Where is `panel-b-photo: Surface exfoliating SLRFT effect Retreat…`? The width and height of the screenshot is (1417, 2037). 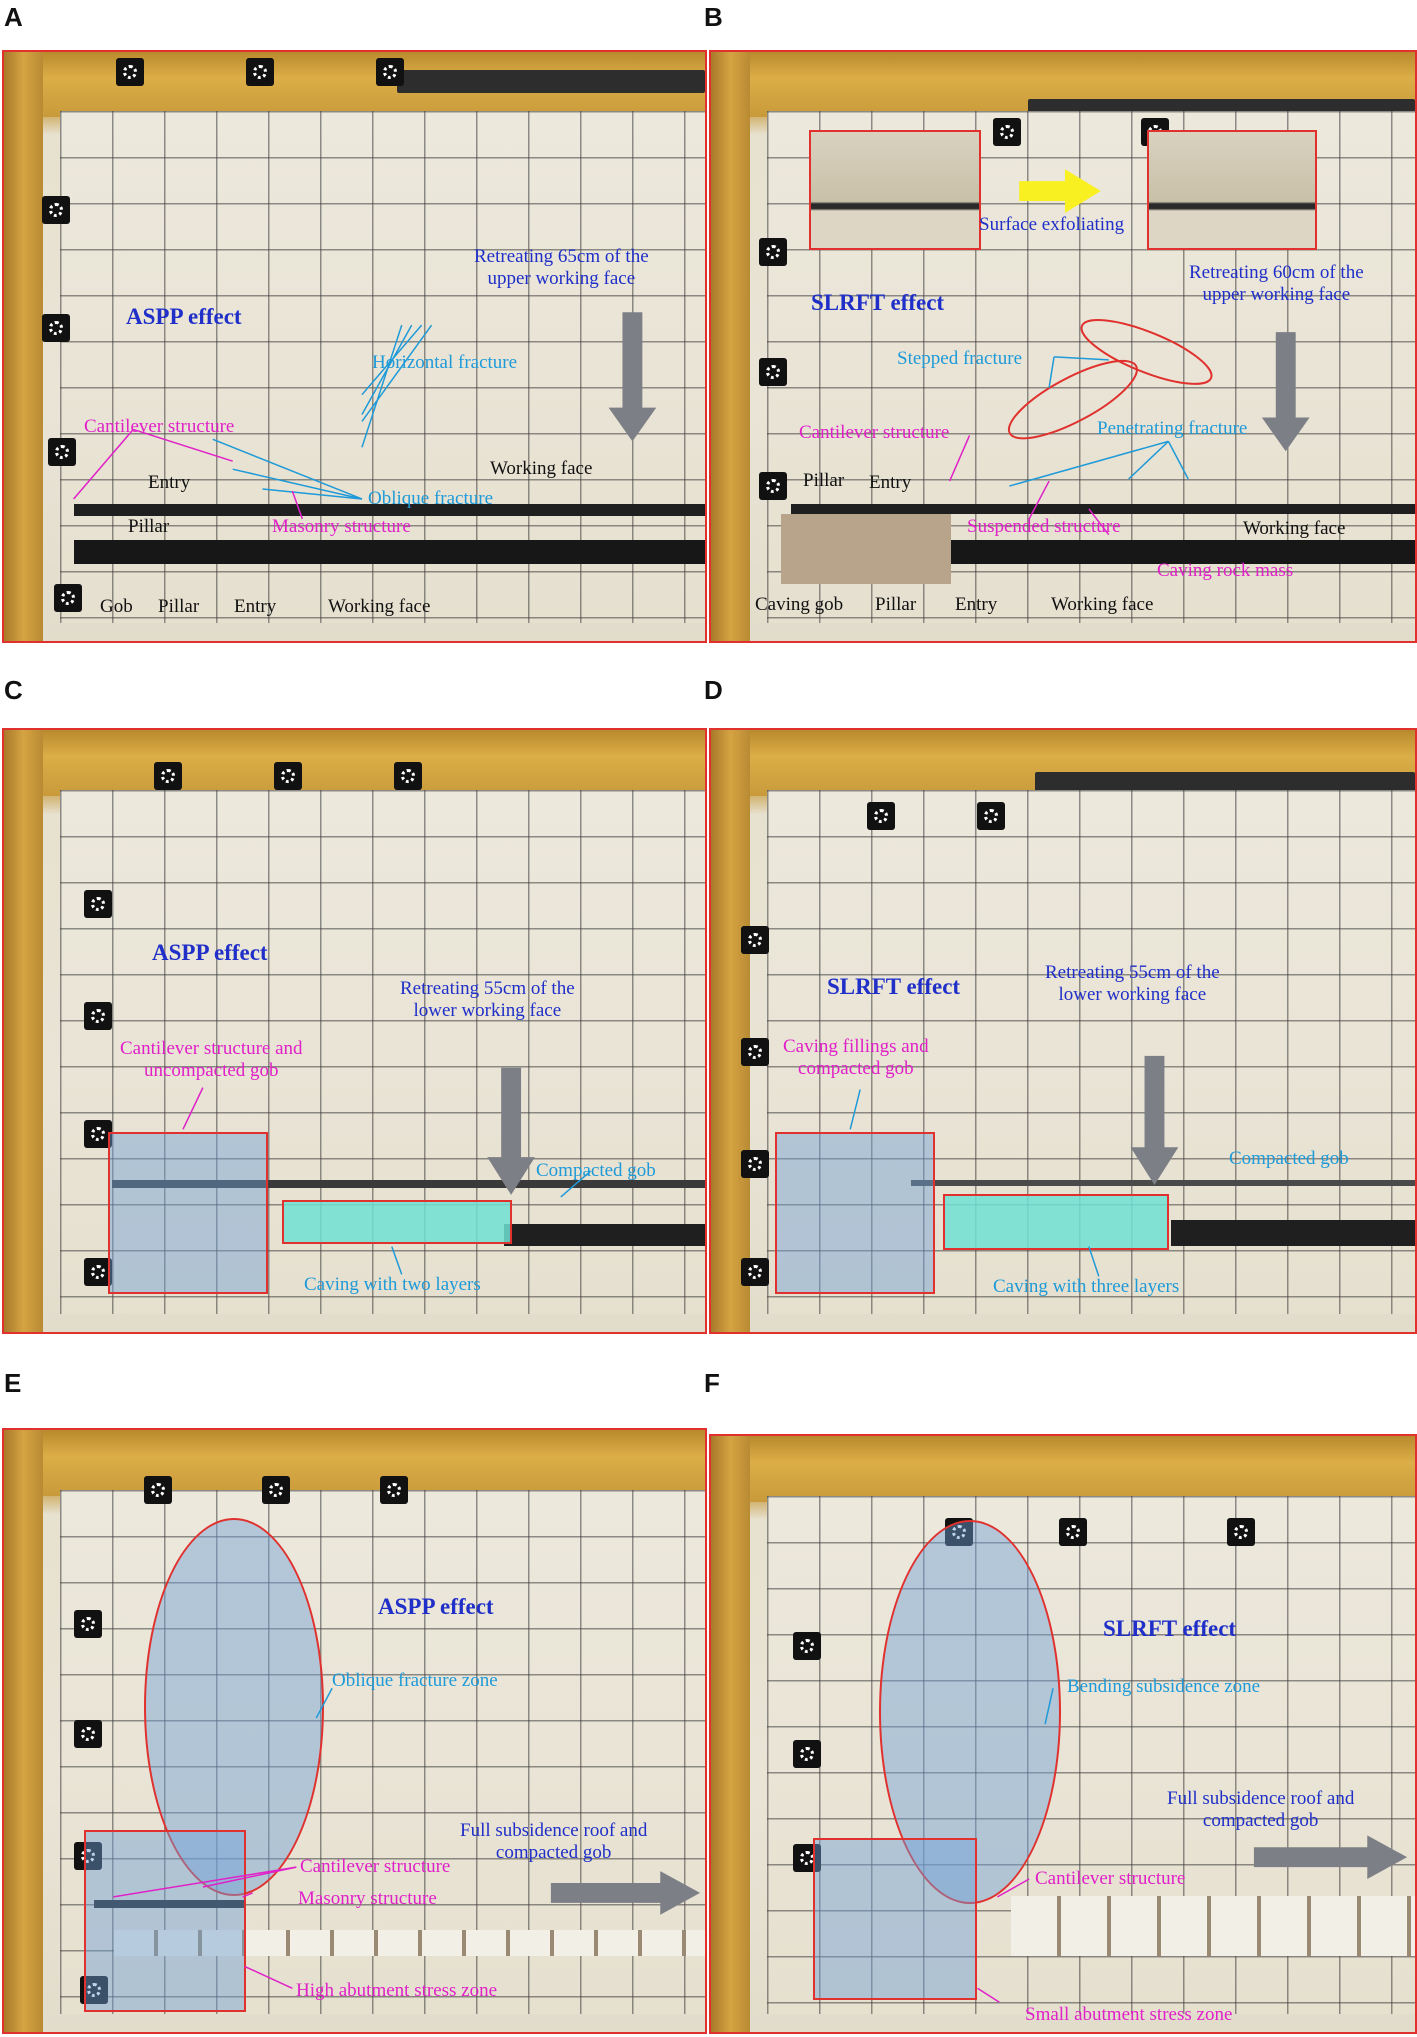
panel-b-photo: Surface exfoliating SLRFT effect Retreat… is located at coordinates (1063, 346).